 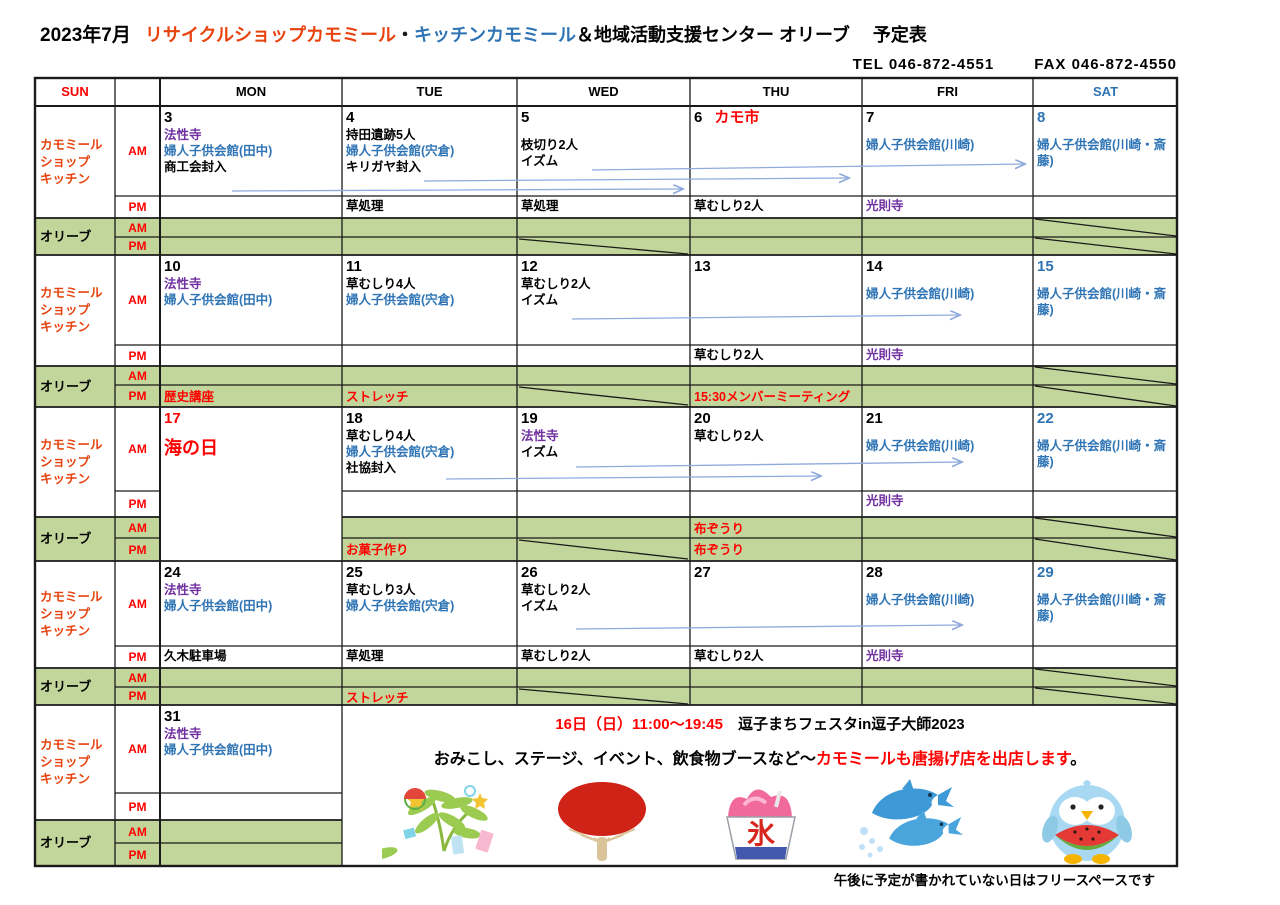 What do you see at coordinates (371, 468) in the screenshot?
I see `entry: 社協封入` at bounding box center [371, 468].